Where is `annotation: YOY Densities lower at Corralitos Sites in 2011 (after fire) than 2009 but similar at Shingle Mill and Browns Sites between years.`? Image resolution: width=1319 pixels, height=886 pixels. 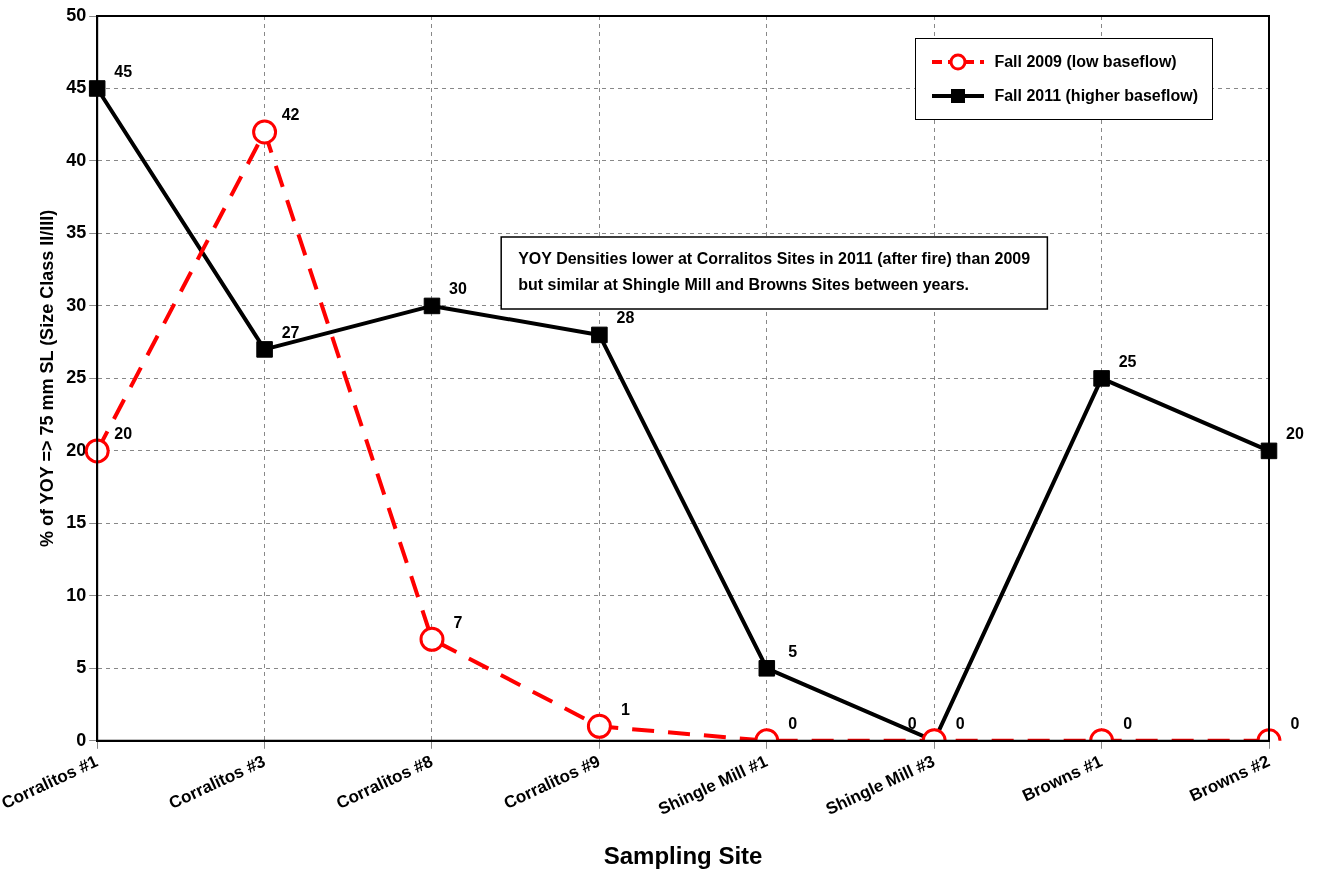
annotation: YOY Densities lower at Corralitos Sites in 2011 (after fire) than 2009 but similar at Shingle Mill and Browns Sites between years. is located at coordinates (774, 272).